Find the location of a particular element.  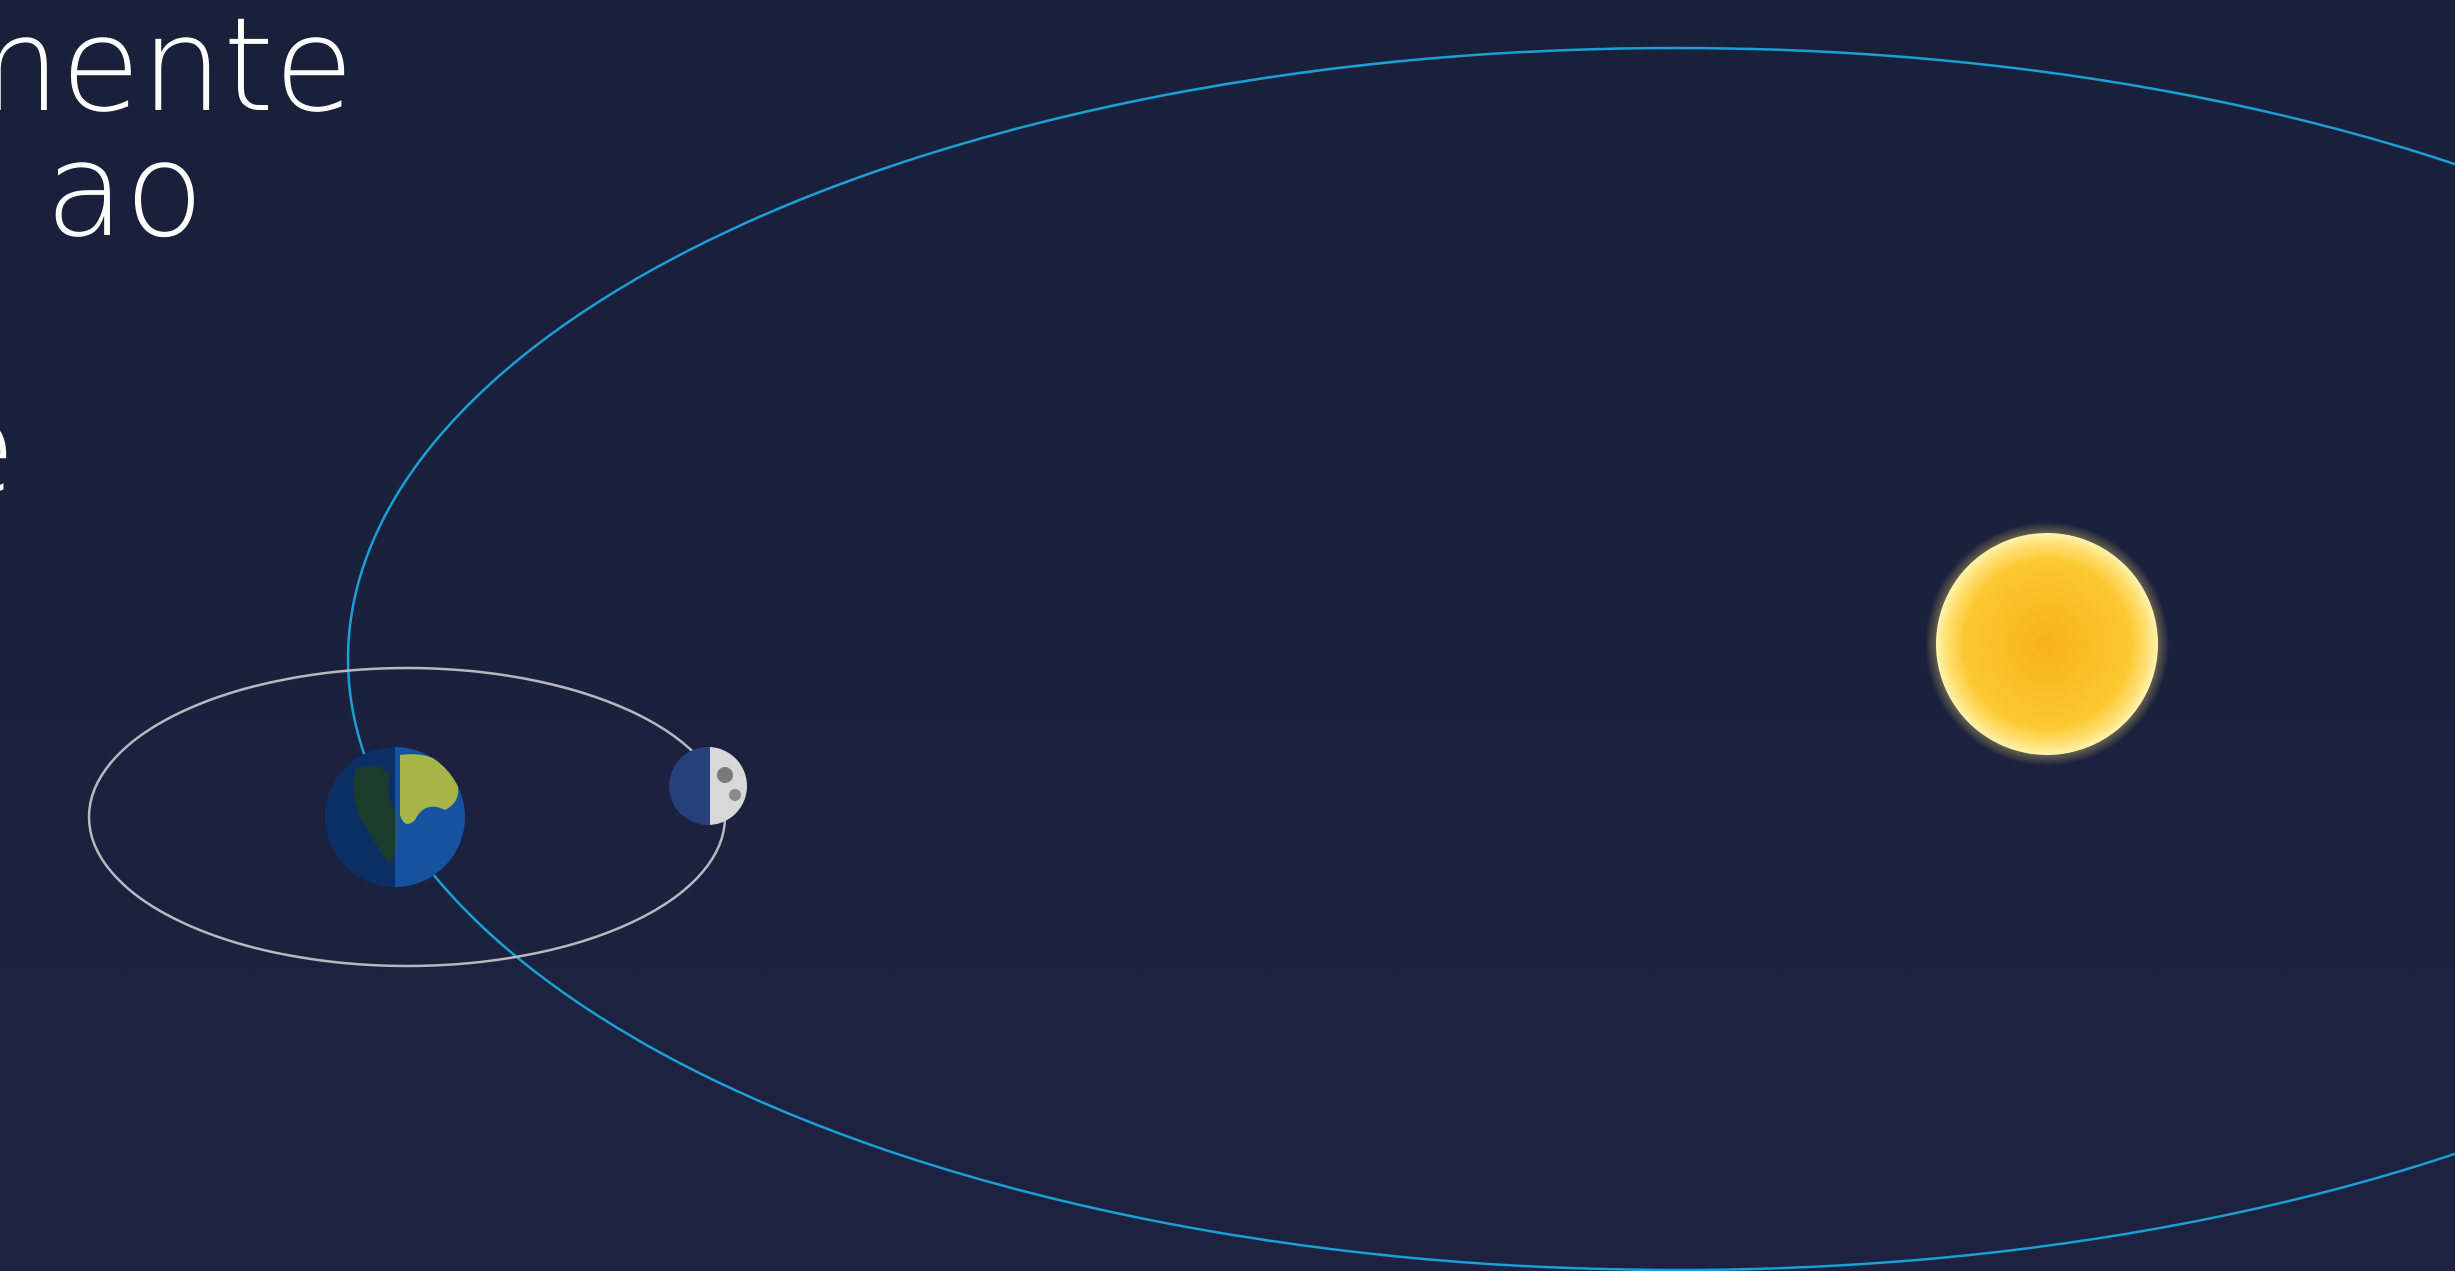

earth is located at coordinates (395, 817).